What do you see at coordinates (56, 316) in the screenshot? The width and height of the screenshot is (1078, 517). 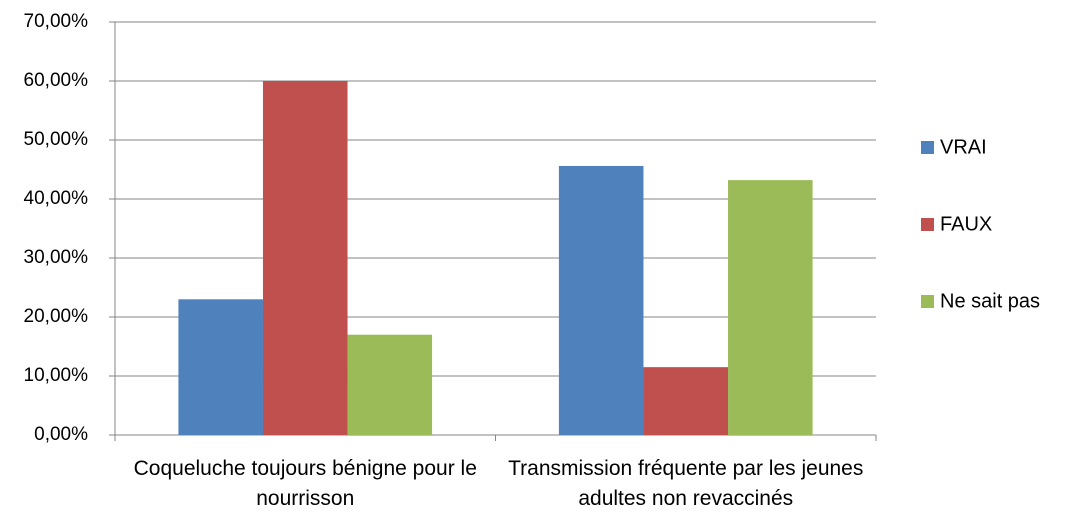 I see `y-tick-label: 20,00%` at bounding box center [56, 316].